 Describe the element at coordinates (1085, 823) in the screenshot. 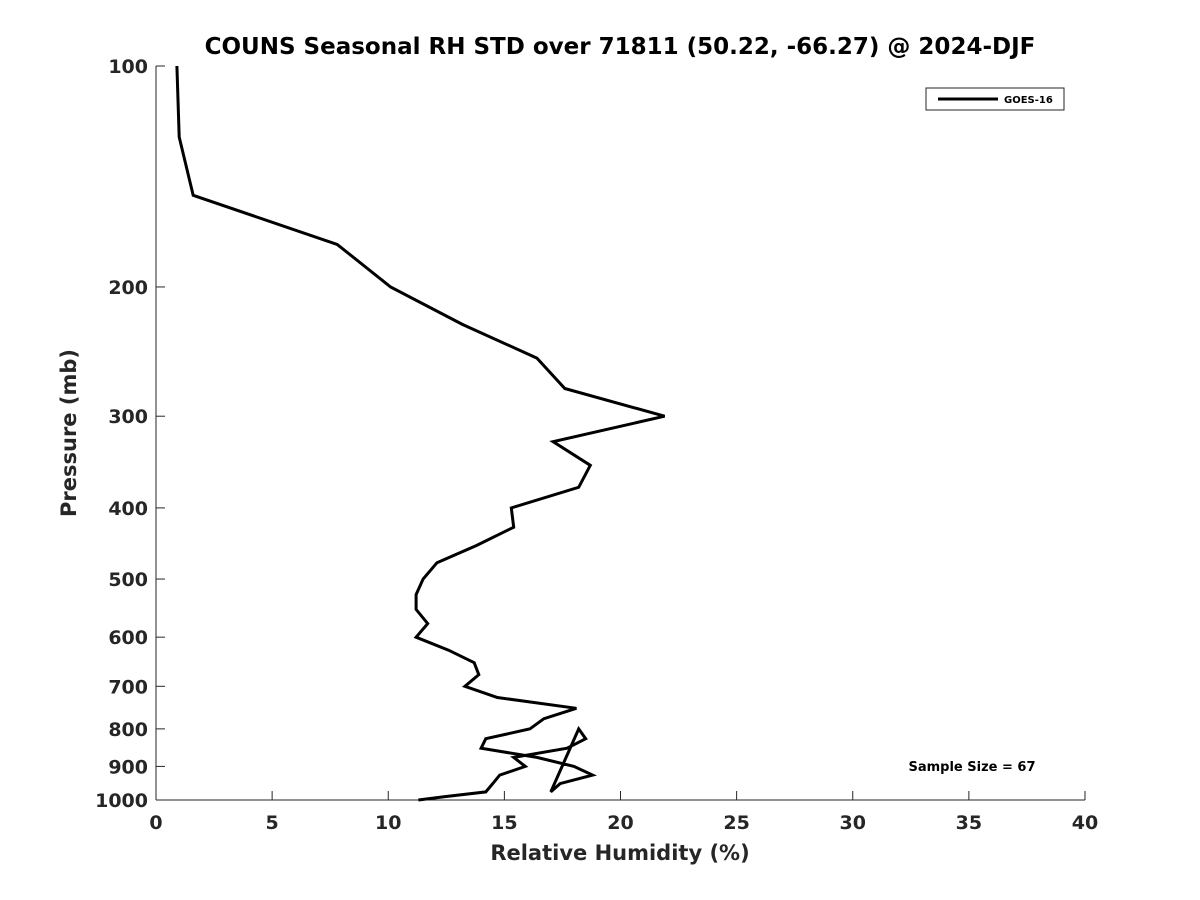

I see `x-tick-label: 40` at that location.